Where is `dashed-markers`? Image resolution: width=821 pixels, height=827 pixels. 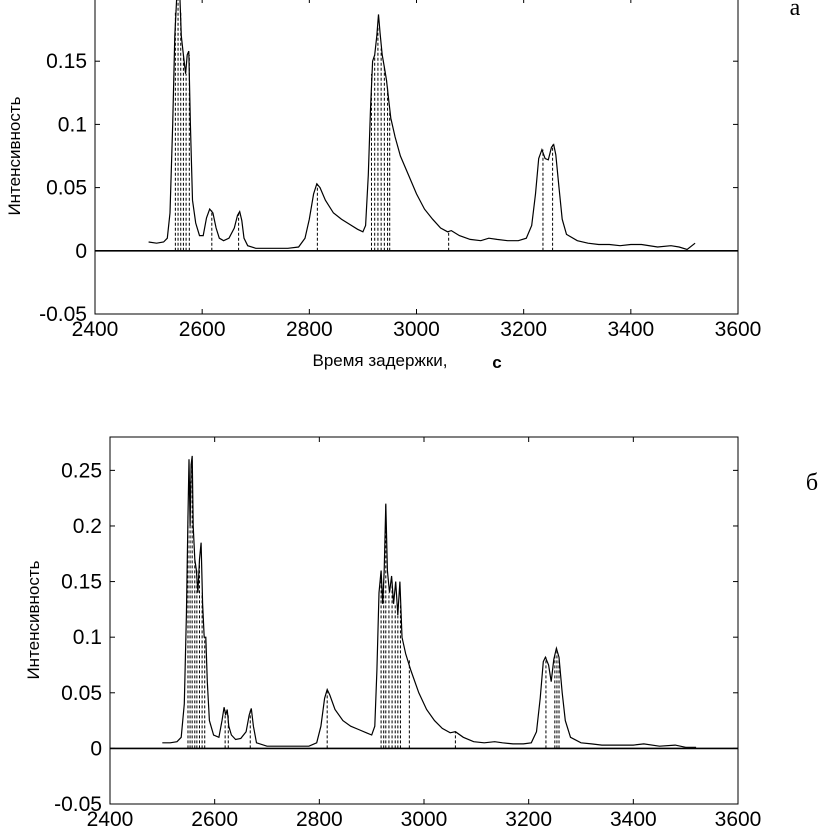 dashed-markers is located at coordinates (364, 125).